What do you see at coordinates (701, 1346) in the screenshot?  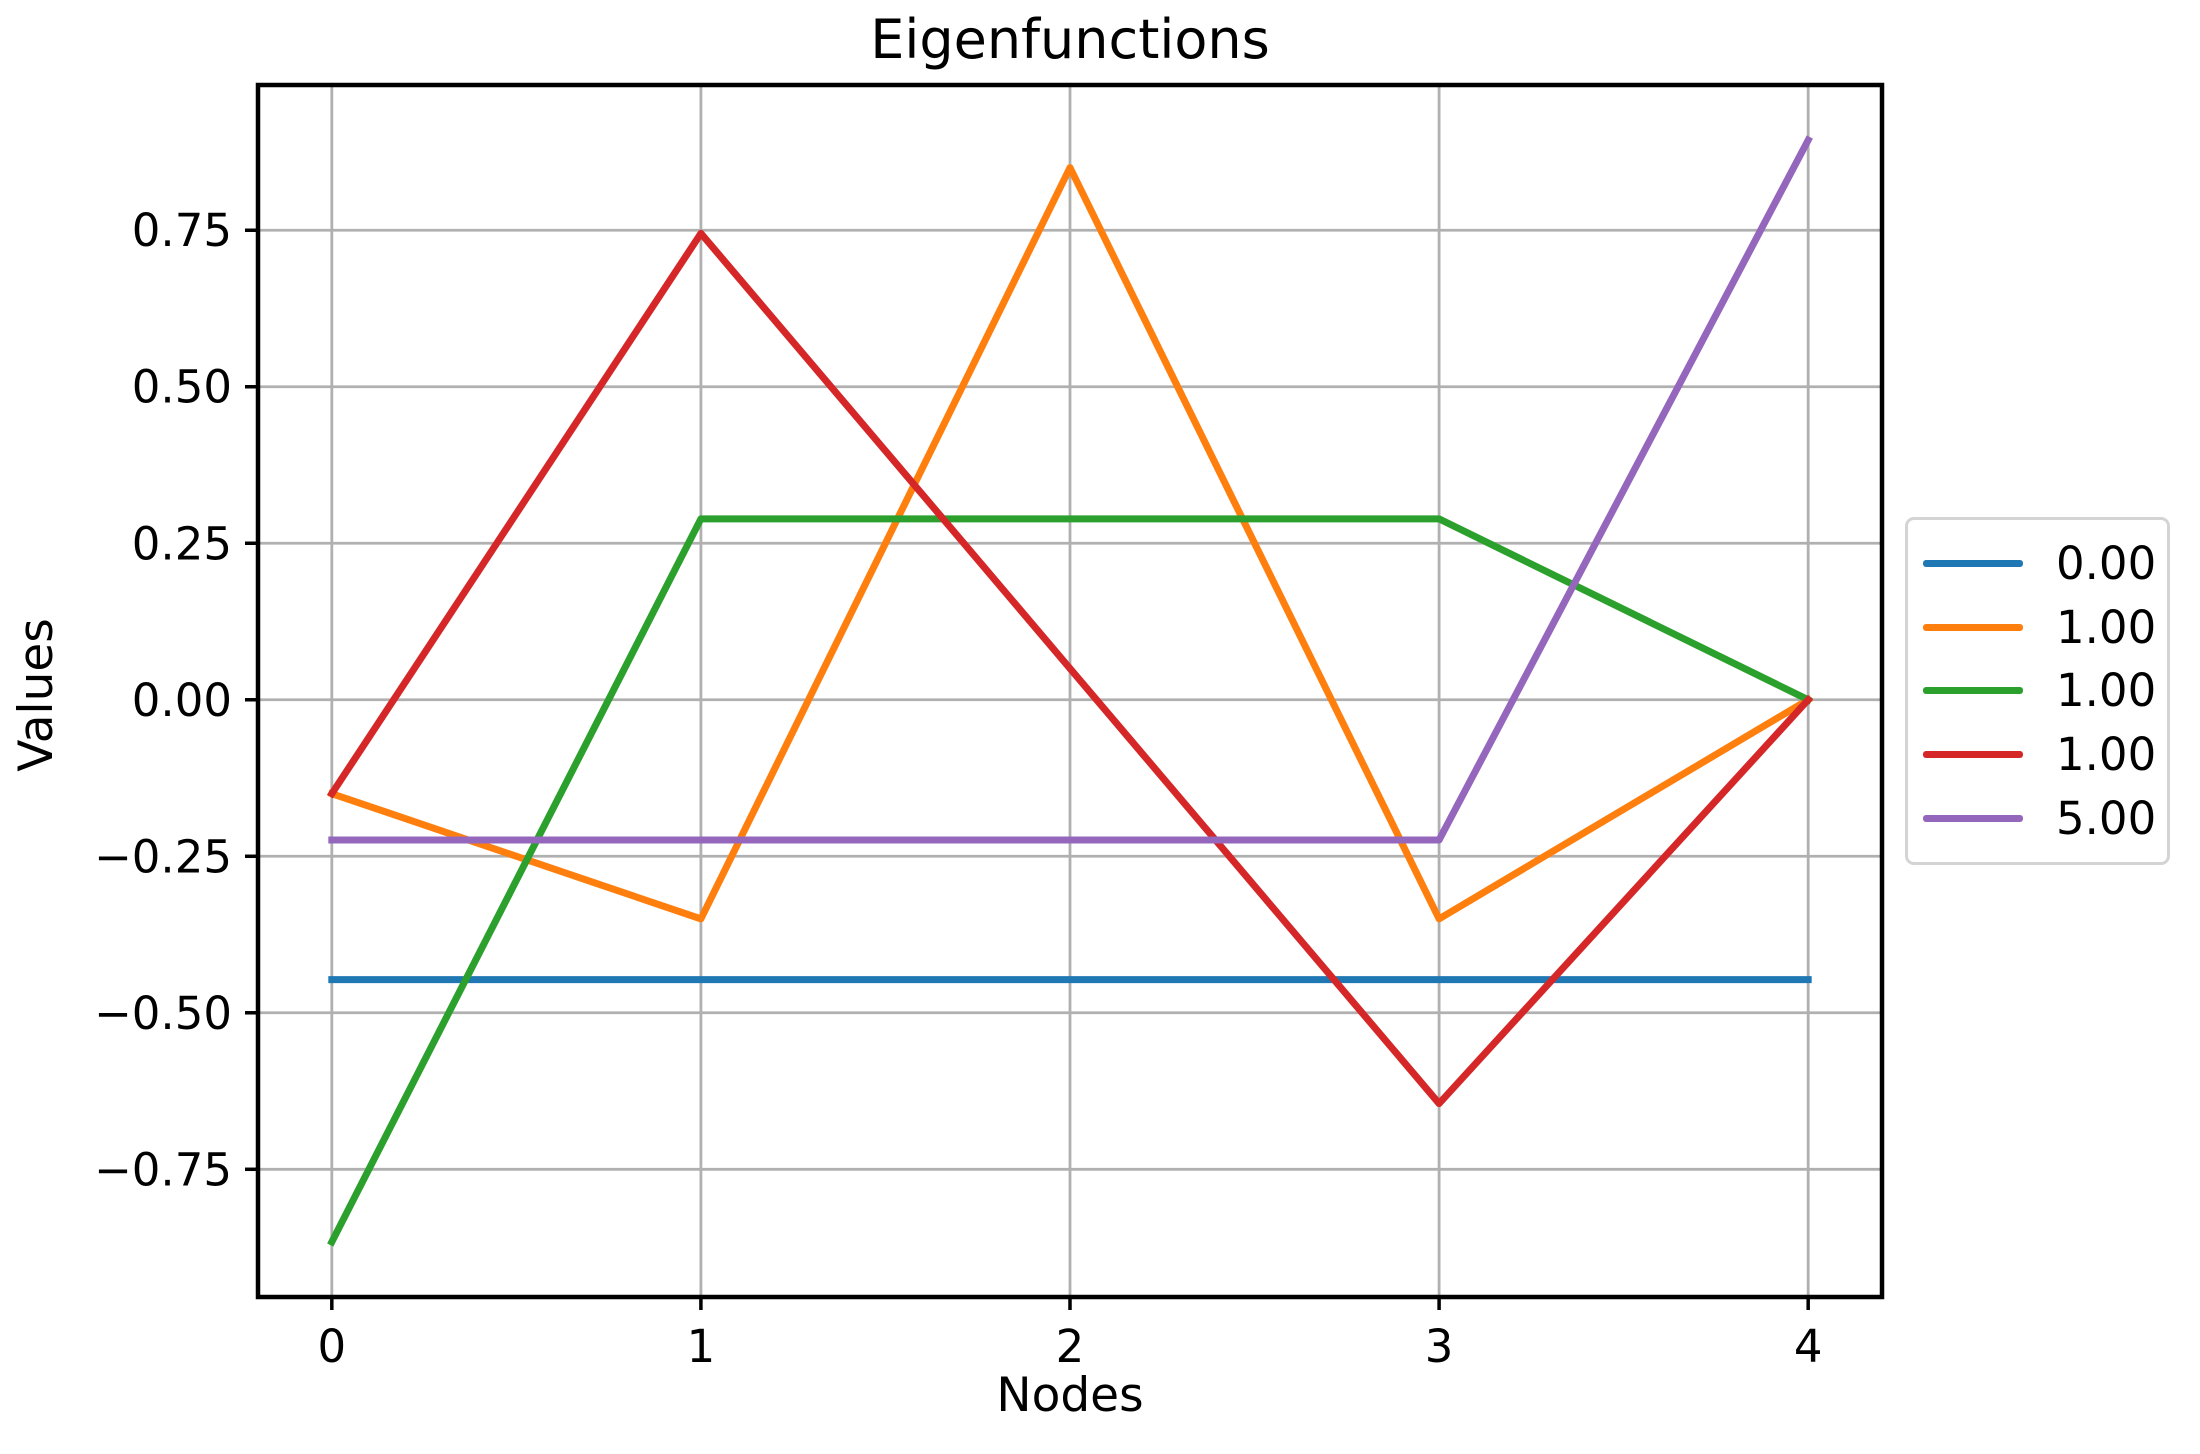 I see `x-tick-label: 1` at bounding box center [701, 1346].